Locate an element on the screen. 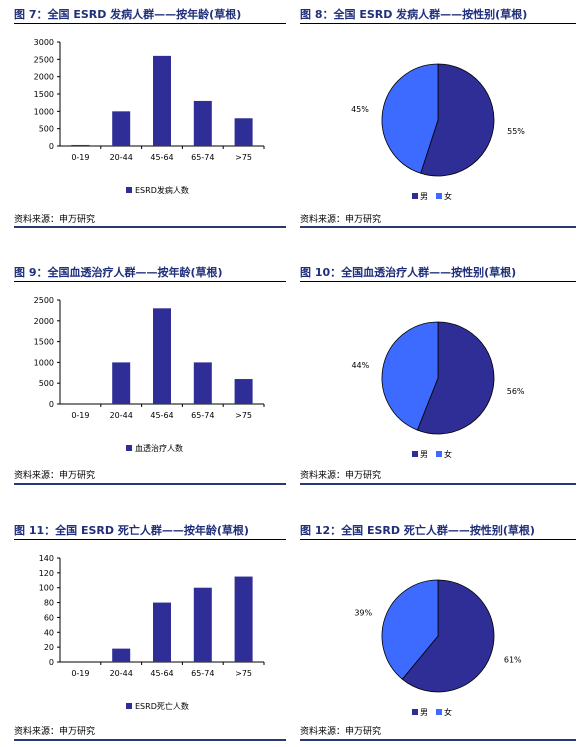 This screenshot has width=582, height=747. pie-chart: 61%39%男女 is located at coordinates (438, 648).